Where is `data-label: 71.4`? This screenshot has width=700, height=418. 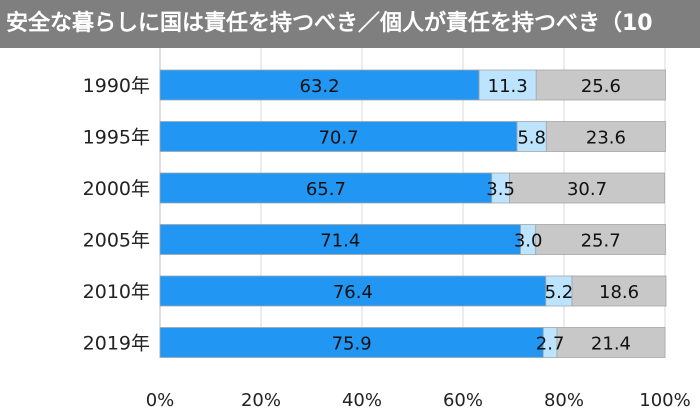
data-label: 71.4 is located at coordinates (340, 241).